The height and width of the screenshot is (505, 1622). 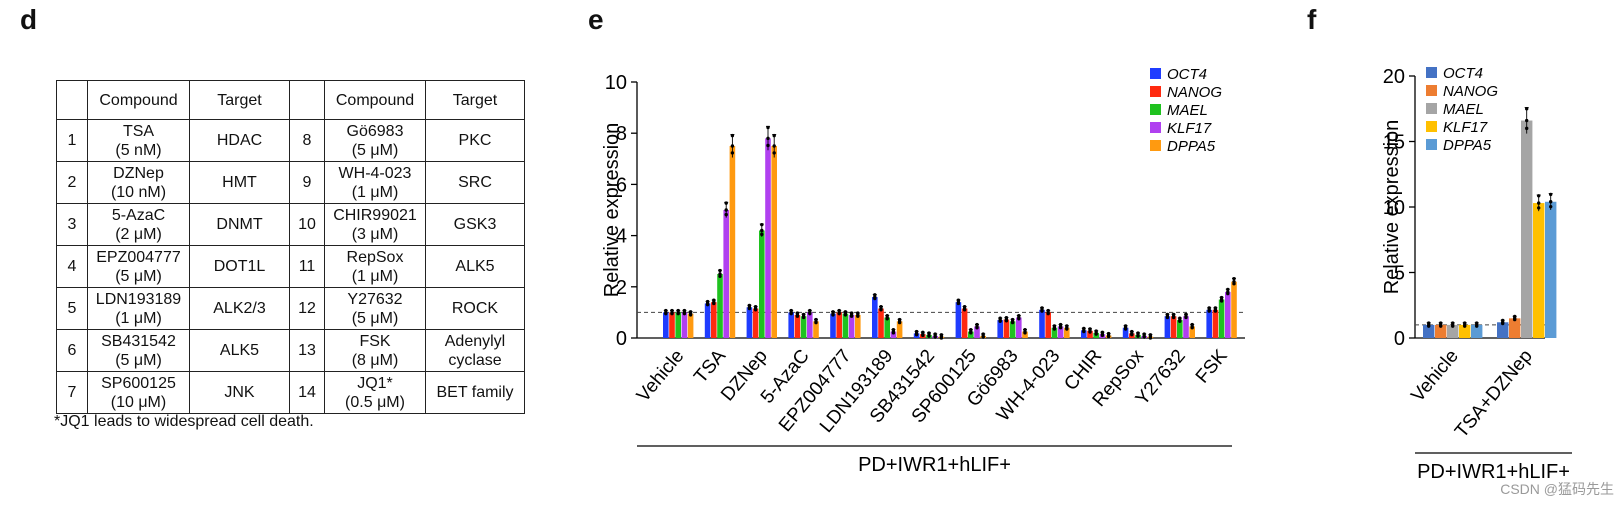 I want to click on compound-cell-text: JQ1*, so click(x=375, y=383).